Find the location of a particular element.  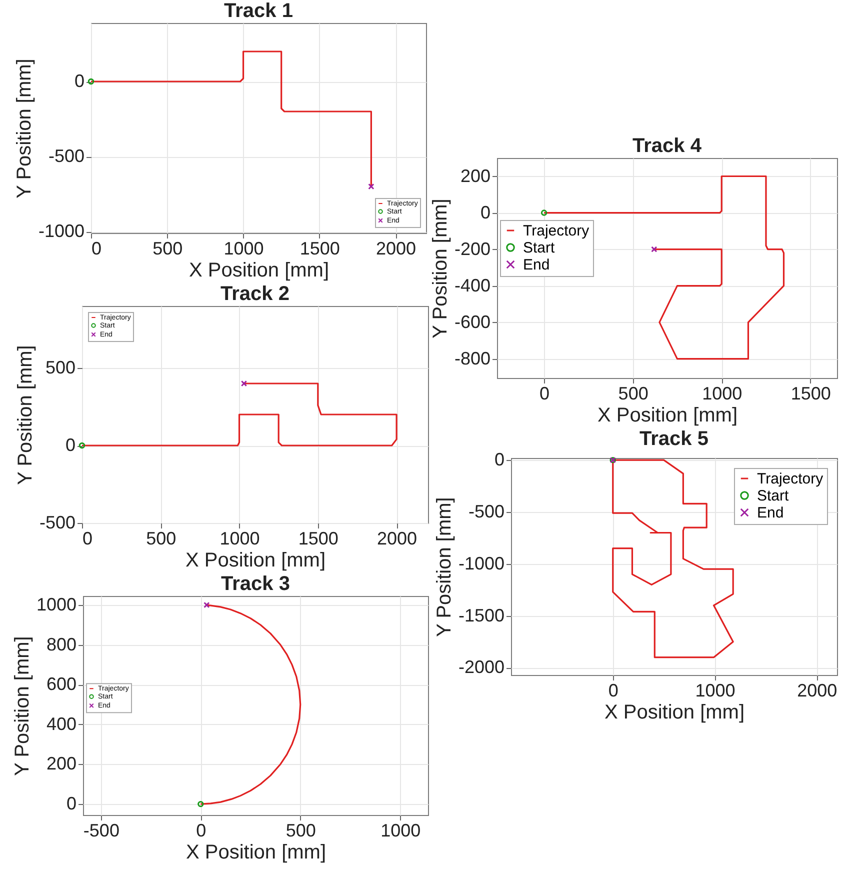

y-tick-label: -2000 is located at coordinates (481, 667).